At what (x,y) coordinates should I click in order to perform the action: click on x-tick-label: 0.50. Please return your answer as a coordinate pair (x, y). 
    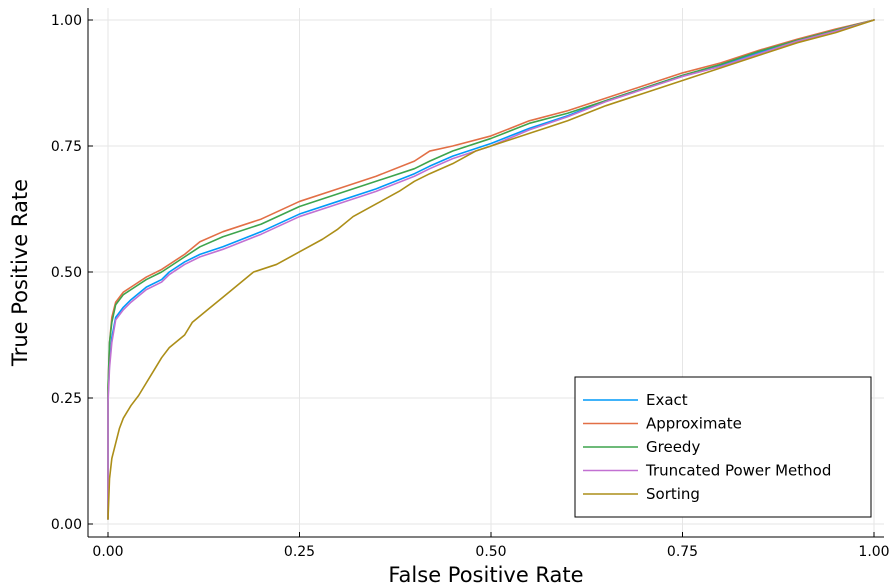
    Looking at the image, I should click on (490, 552).